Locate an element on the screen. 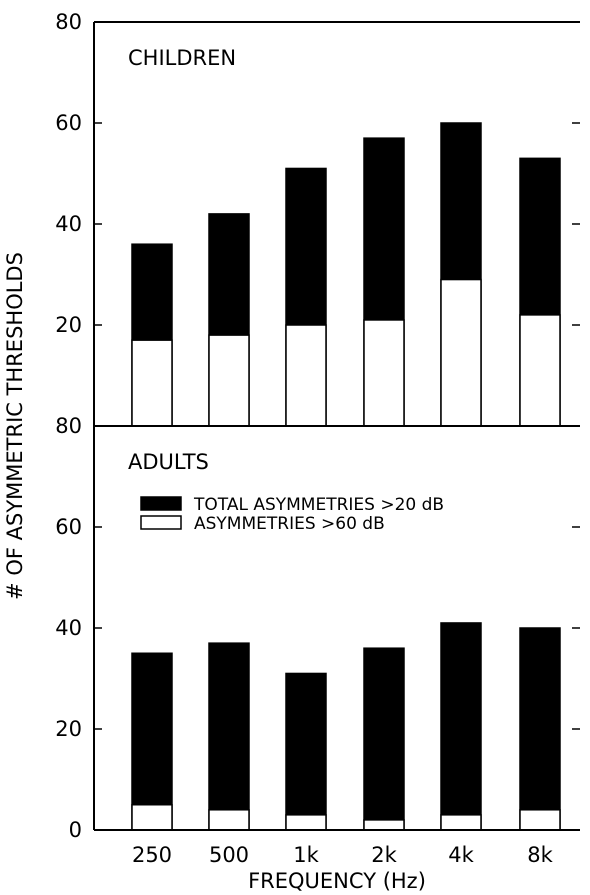  x-tick-label: 1k is located at coordinates (306, 855).